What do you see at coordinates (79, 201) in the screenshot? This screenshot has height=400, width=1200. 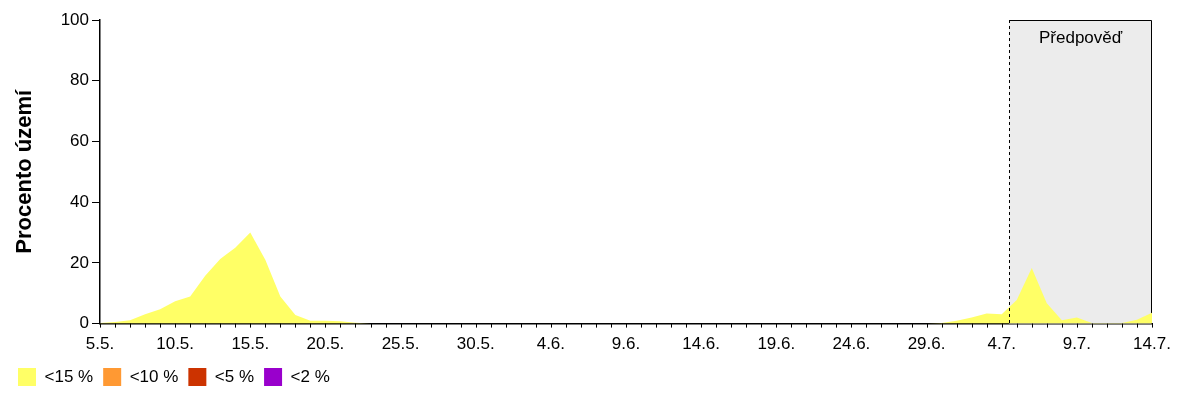 I see `y-tick-label: 40` at bounding box center [79, 201].